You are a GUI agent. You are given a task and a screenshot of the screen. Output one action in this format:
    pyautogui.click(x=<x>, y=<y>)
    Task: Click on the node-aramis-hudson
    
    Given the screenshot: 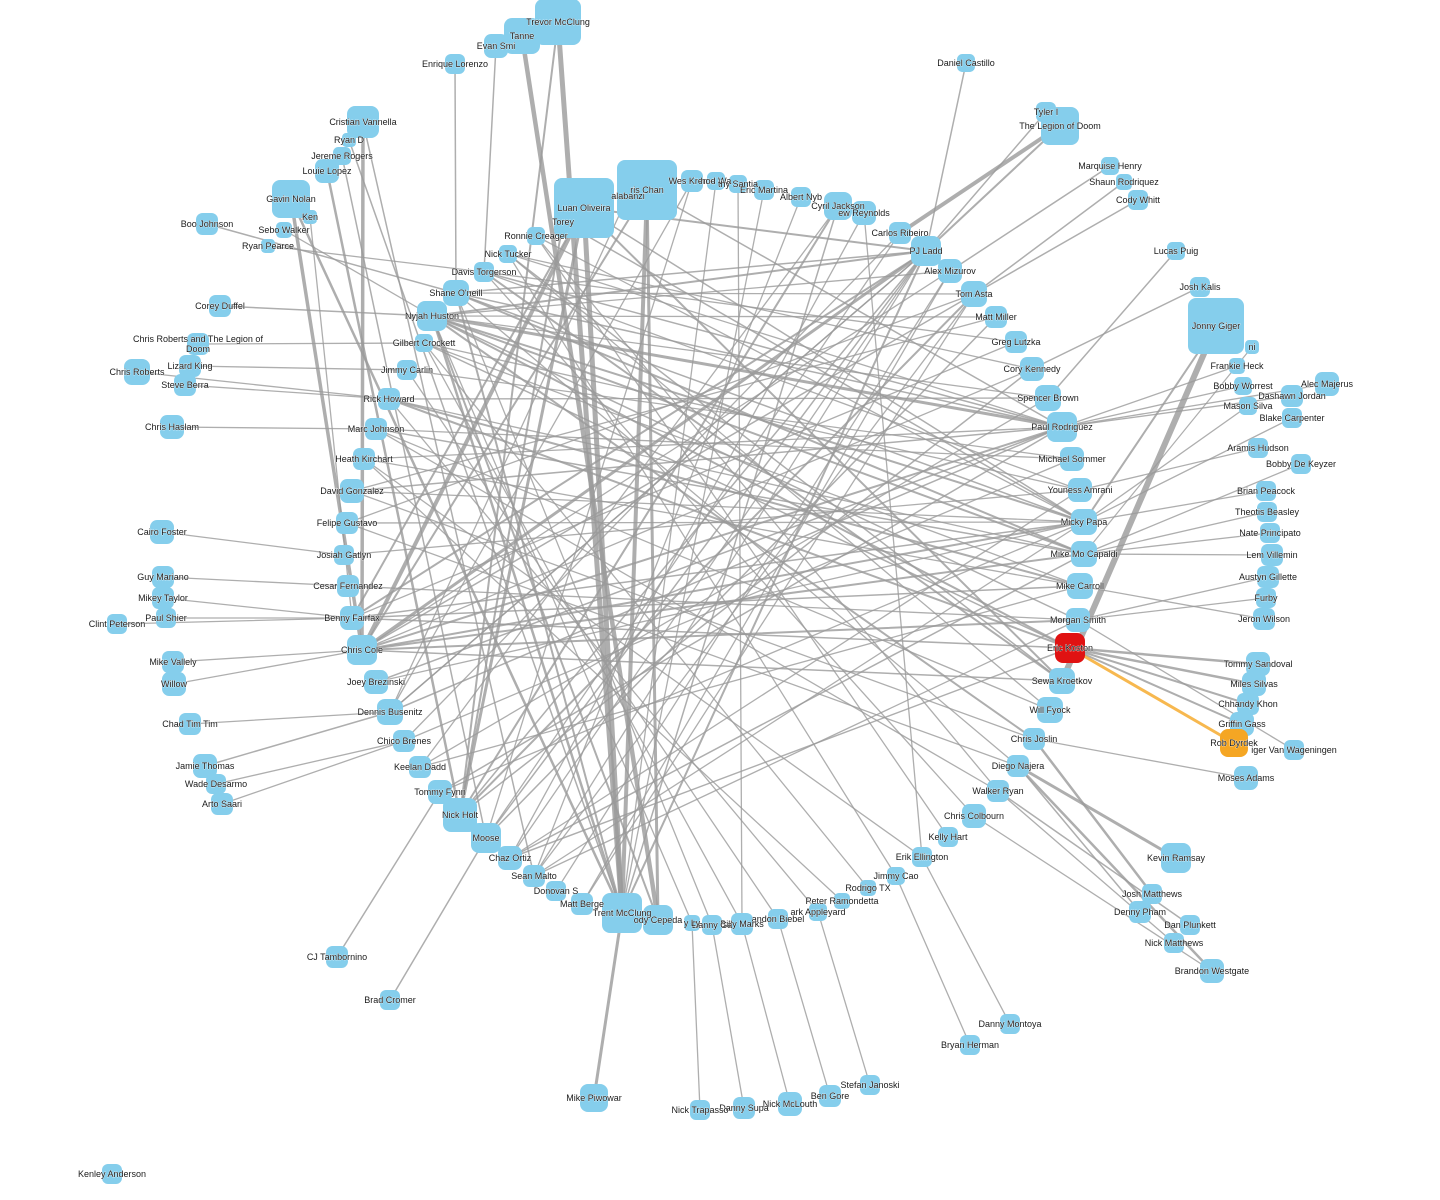 What is the action you would take?
    pyautogui.click(x=1258, y=448)
    